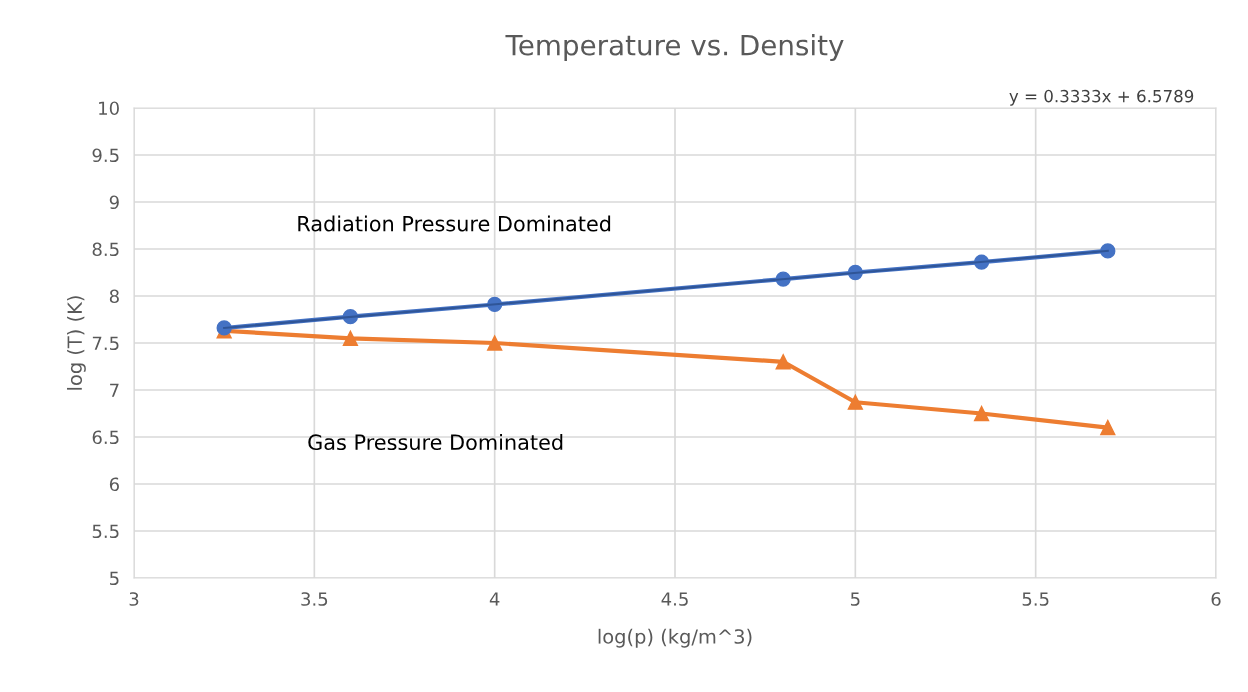 The height and width of the screenshot is (692, 1248). What do you see at coordinates (105, 249) in the screenshot?
I see `y-tick-label: 8.5` at bounding box center [105, 249].